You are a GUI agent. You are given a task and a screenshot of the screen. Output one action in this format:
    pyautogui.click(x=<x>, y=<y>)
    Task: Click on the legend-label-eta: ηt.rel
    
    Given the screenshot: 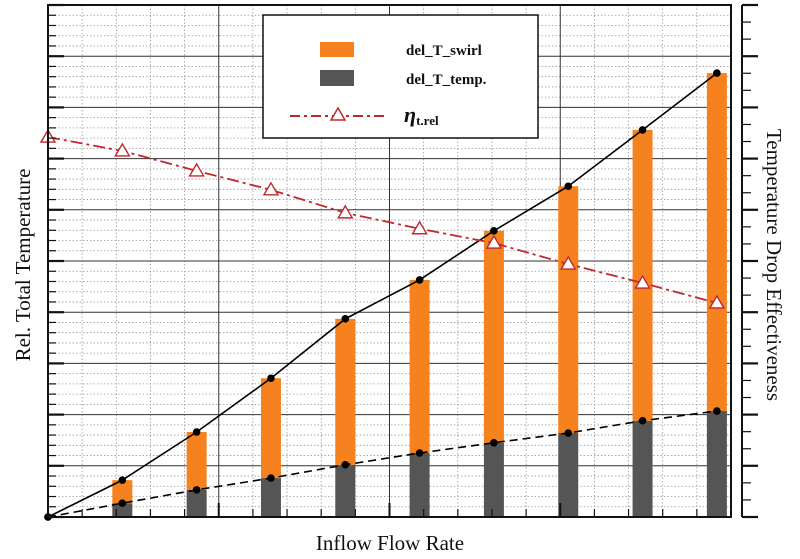 What is the action you would take?
    pyautogui.click(x=421, y=115)
    